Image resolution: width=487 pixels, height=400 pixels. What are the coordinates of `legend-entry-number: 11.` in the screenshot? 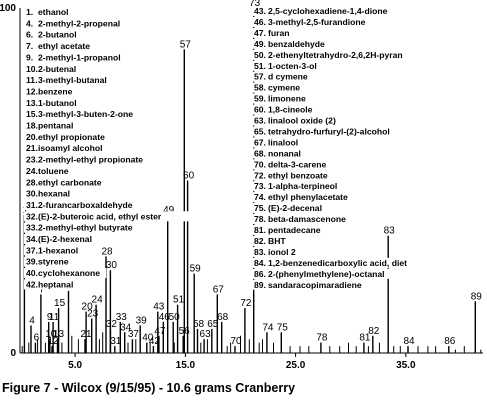 It's located at (31, 80).